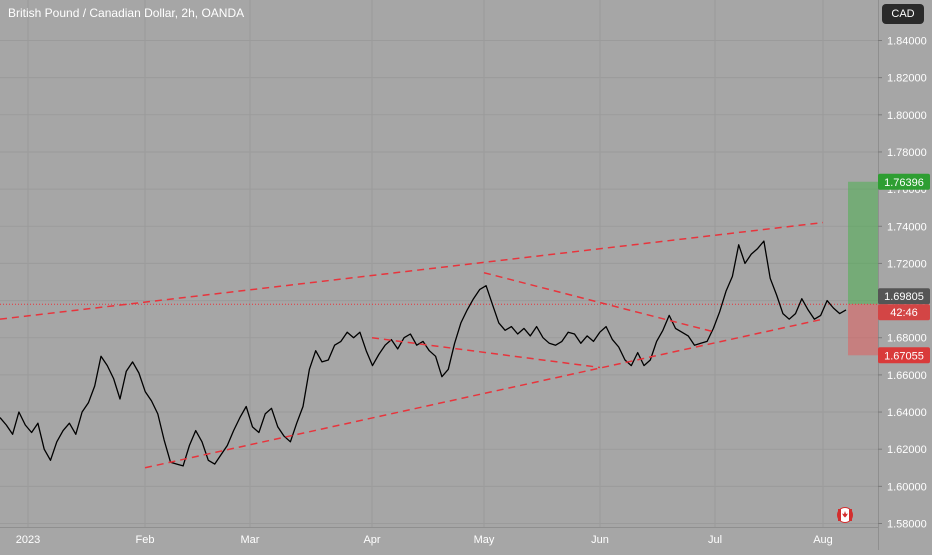 This screenshot has height=555, width=932. I want to click on target-zone, so click(863, 243).